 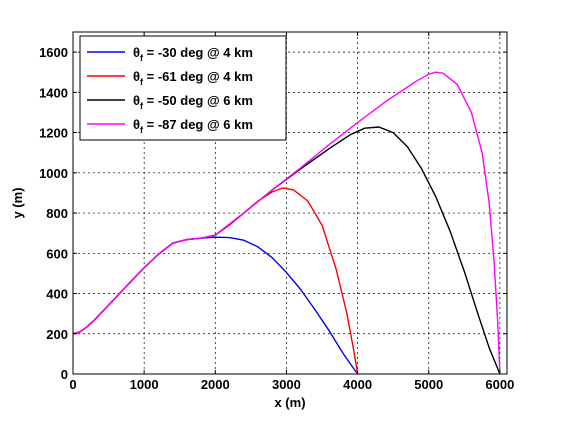 I want to click on y-tick-label: 0, so click(x=64, y=374).